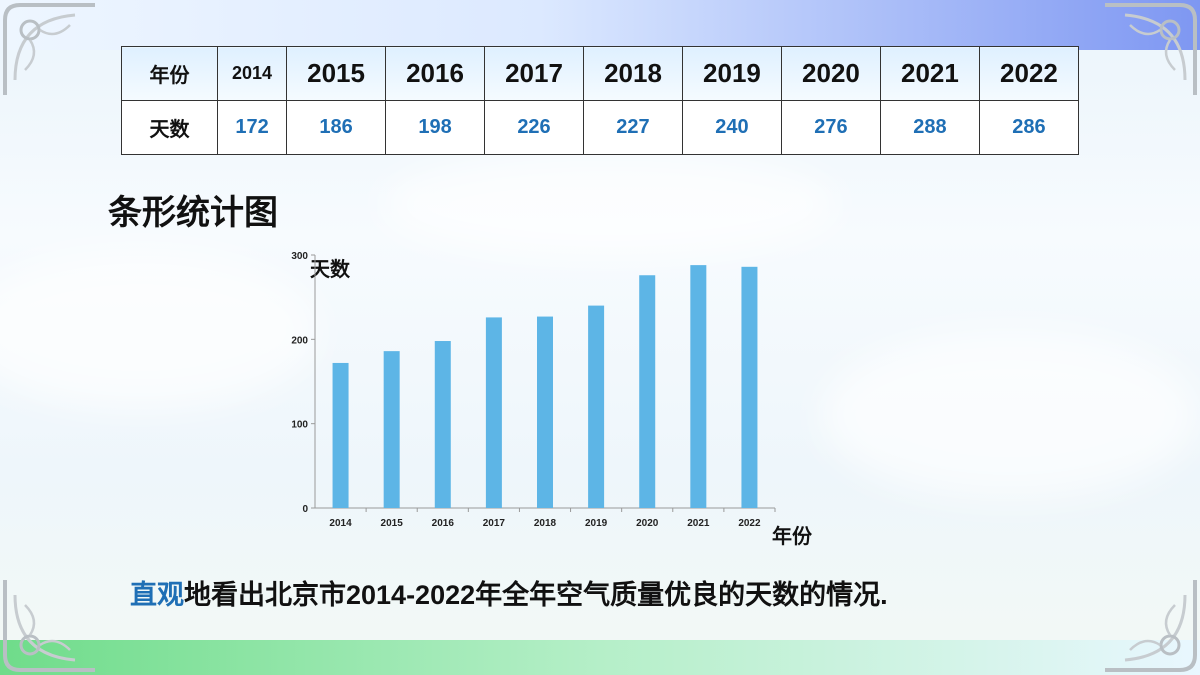 Image resolution: width=1200 pixels, height=675 pixels. I want to click on table-row-days: 天数 172 186 198 226 227 240 276 288 286, so click(600, 127).